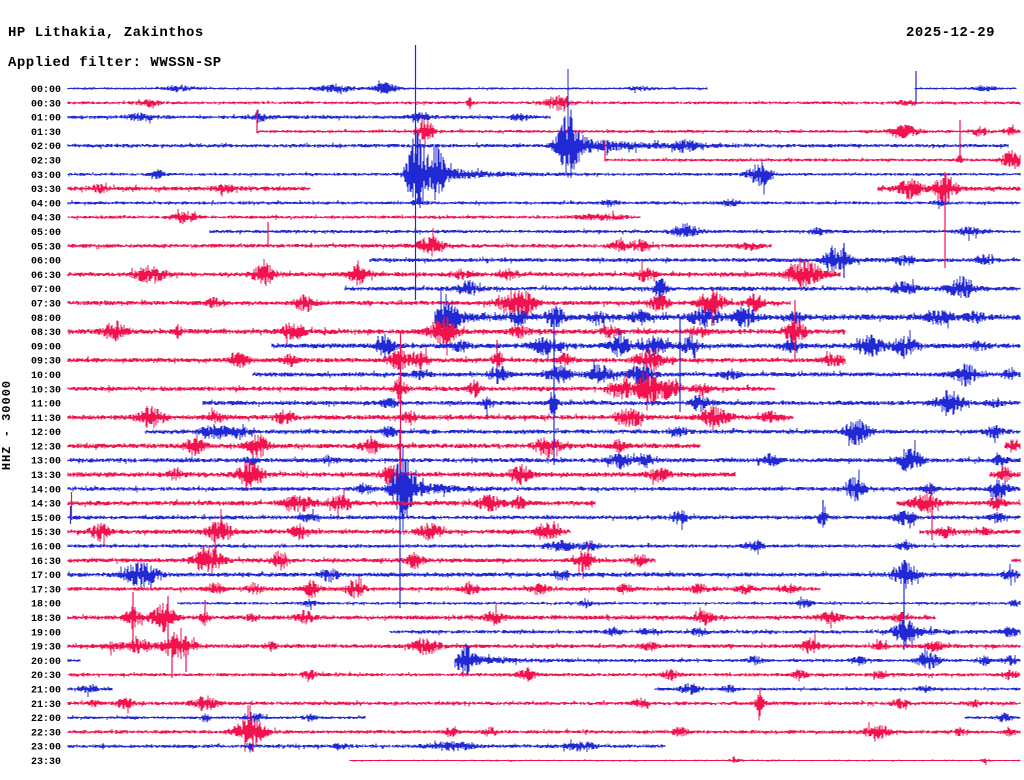 Image resolution: width=1024 pixels, height=780 pixels. I want to click on trace-row-22:00, so click(544, 717).